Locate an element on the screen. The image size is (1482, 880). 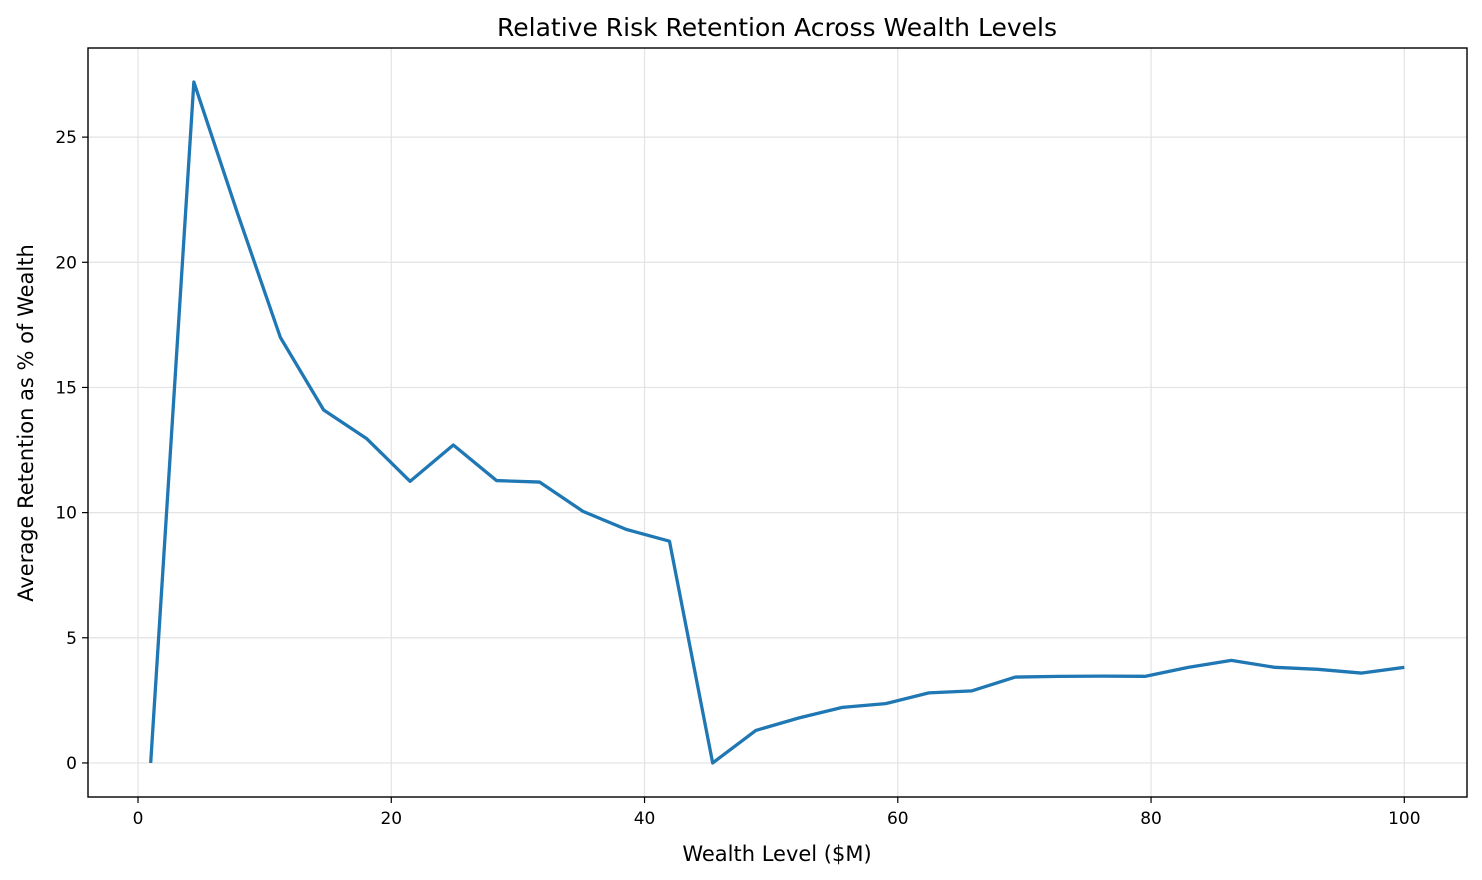
y-tick-label: 15 is located at coordinates (66, 388).